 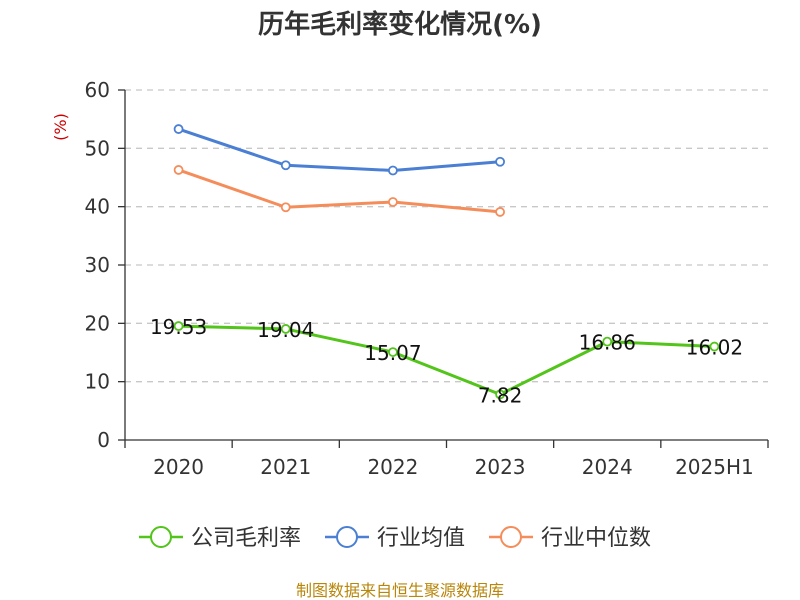 I want to click on y-tick-label: 0, so click(x=103, y=440).